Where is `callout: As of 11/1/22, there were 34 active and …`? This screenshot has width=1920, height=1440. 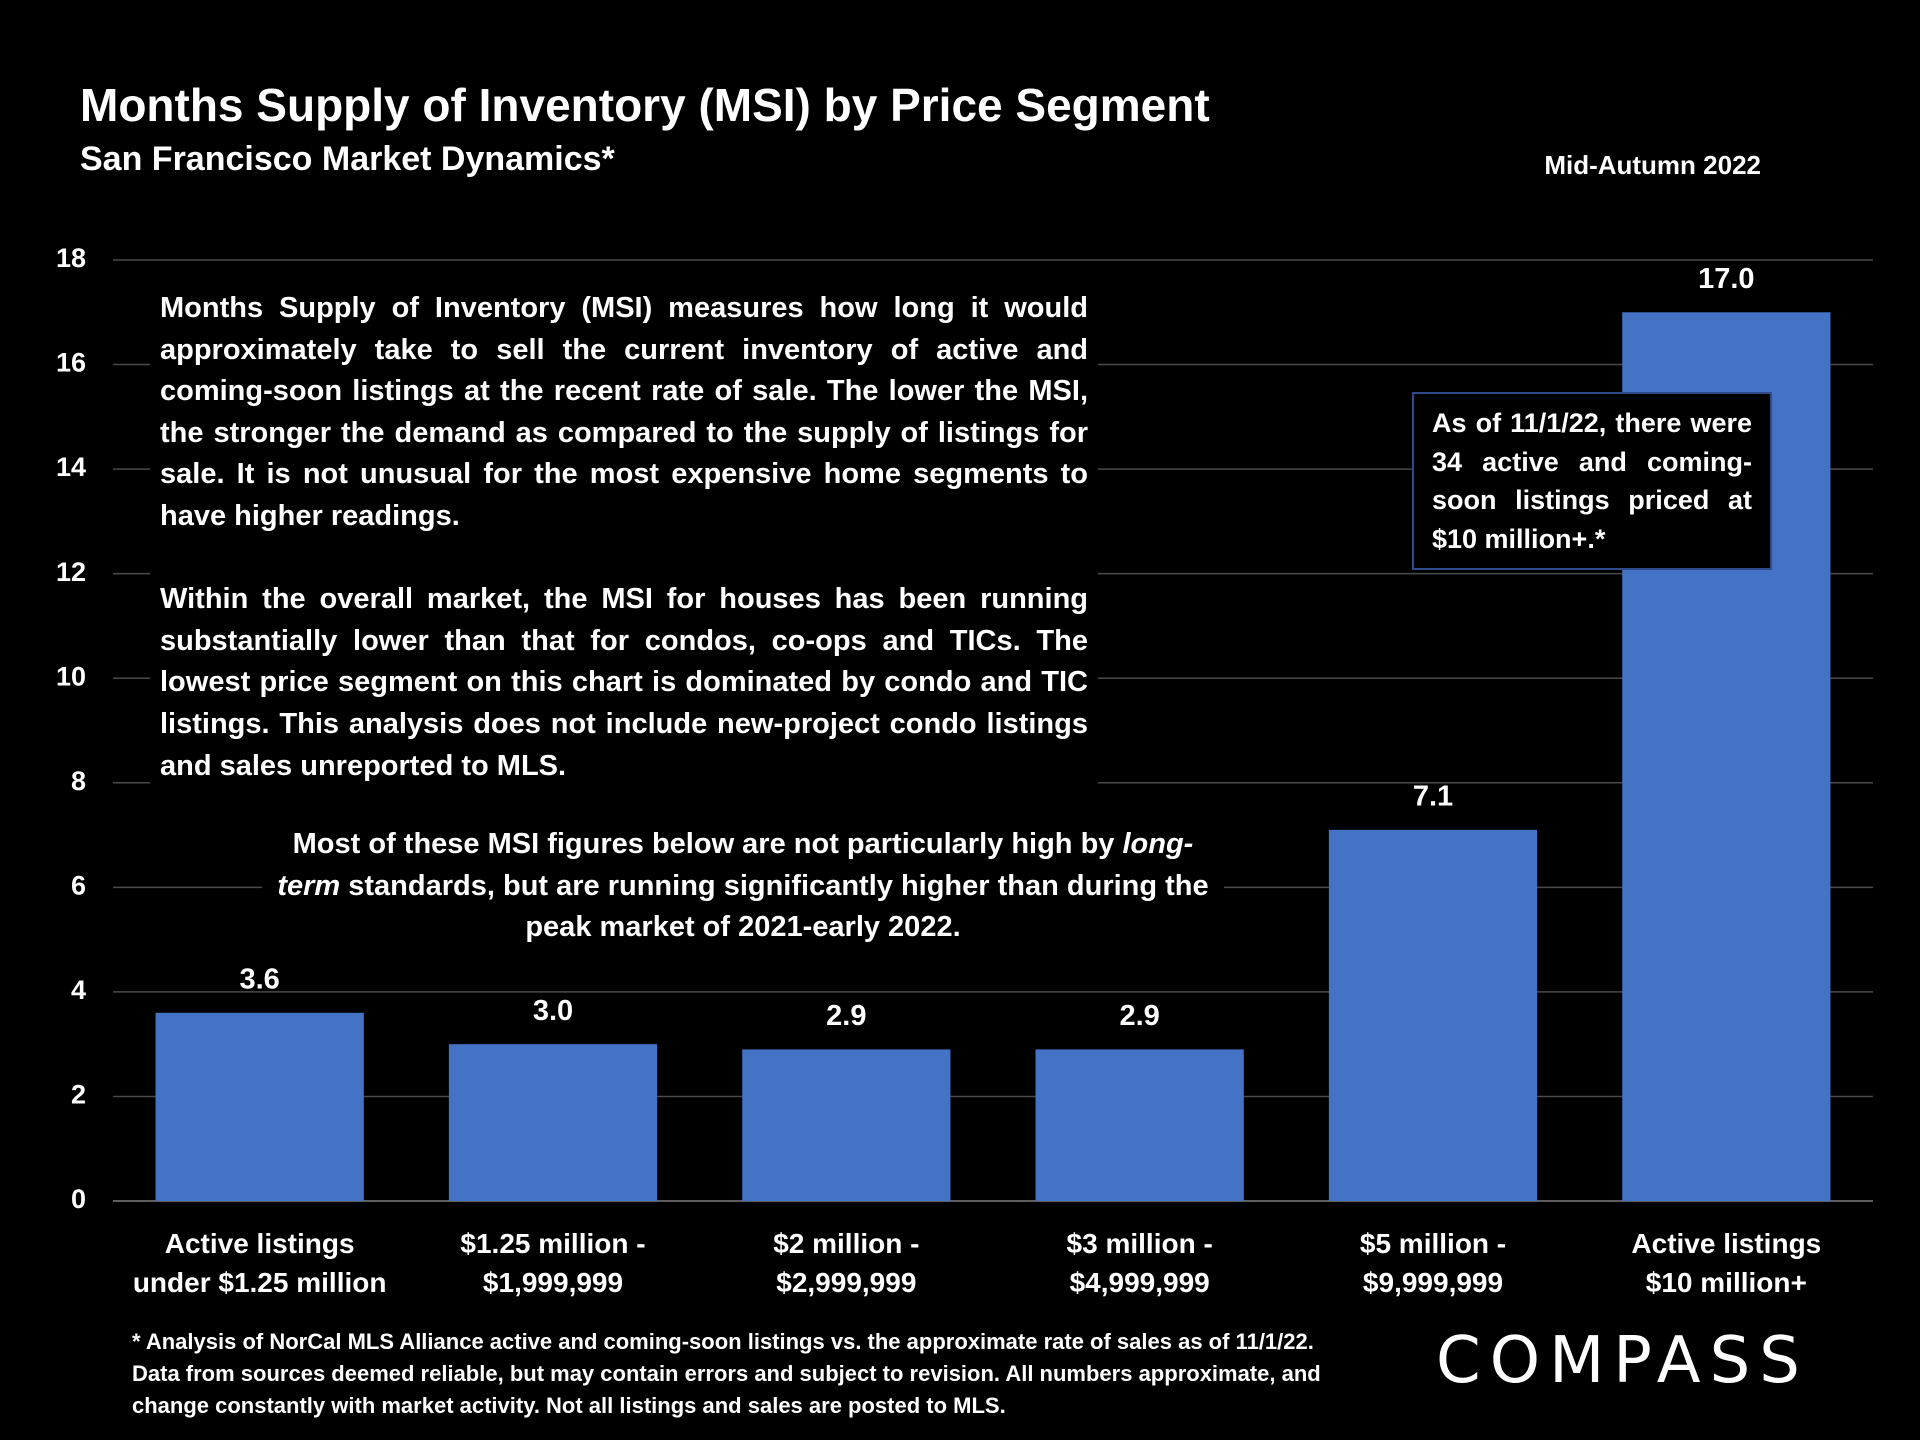
callout: As of 11/1/22, there were 34 active and … is located at coordinates (1592, 481).